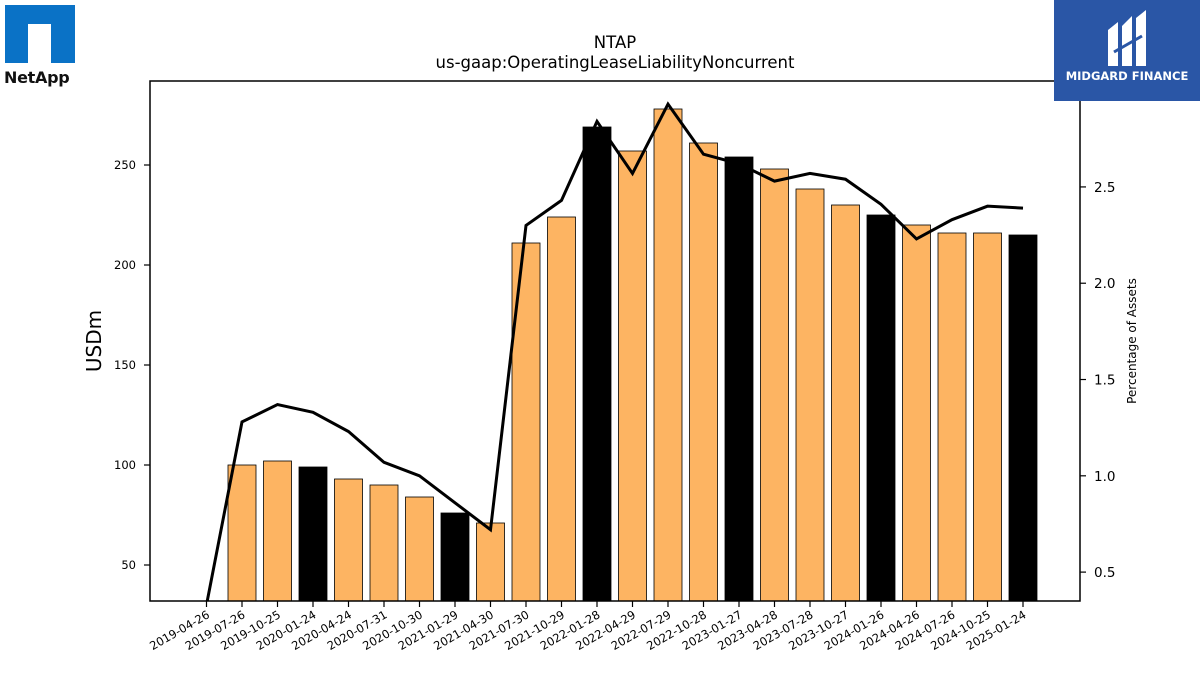 Image resolution: width=1200 pixels, height=675 pixels. I want to click on y-tick-label-150: 150, so click(125, 365).